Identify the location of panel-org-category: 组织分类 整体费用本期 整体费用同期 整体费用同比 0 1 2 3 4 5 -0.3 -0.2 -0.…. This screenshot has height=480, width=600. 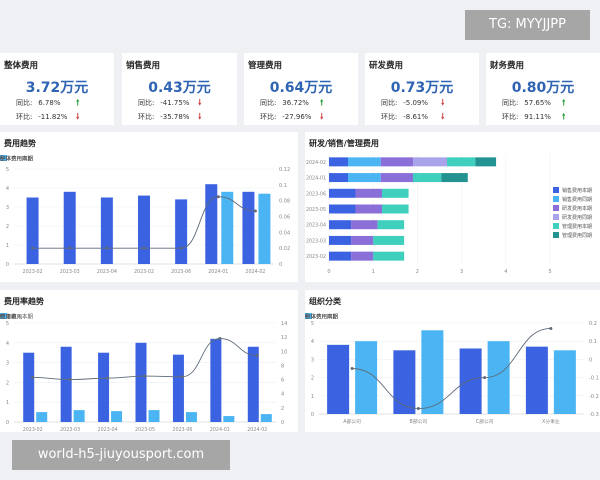
(452, 361).